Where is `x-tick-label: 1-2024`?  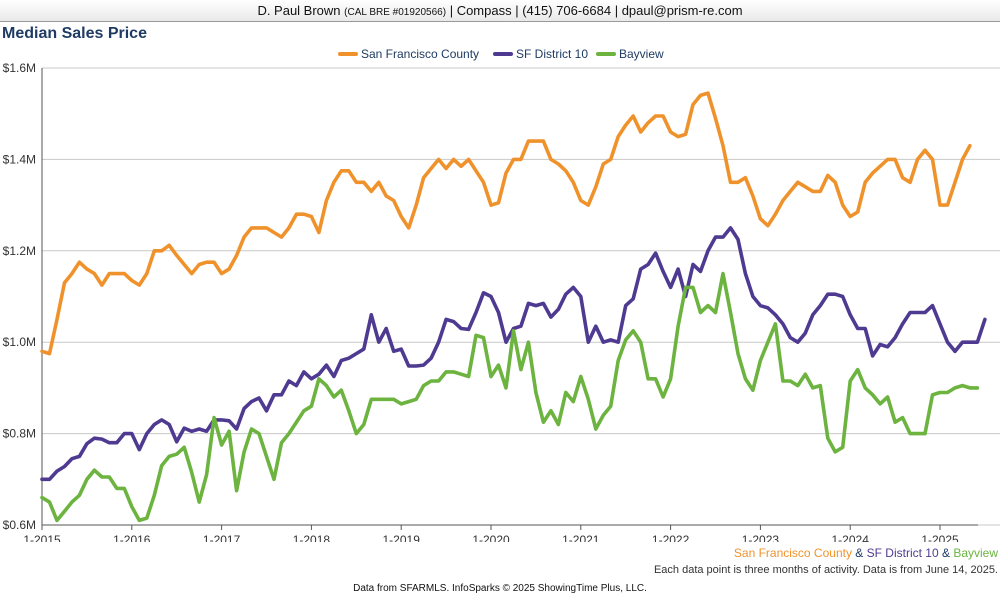
x-tick-label: 1-2024 is located at coordinates (851, 537).